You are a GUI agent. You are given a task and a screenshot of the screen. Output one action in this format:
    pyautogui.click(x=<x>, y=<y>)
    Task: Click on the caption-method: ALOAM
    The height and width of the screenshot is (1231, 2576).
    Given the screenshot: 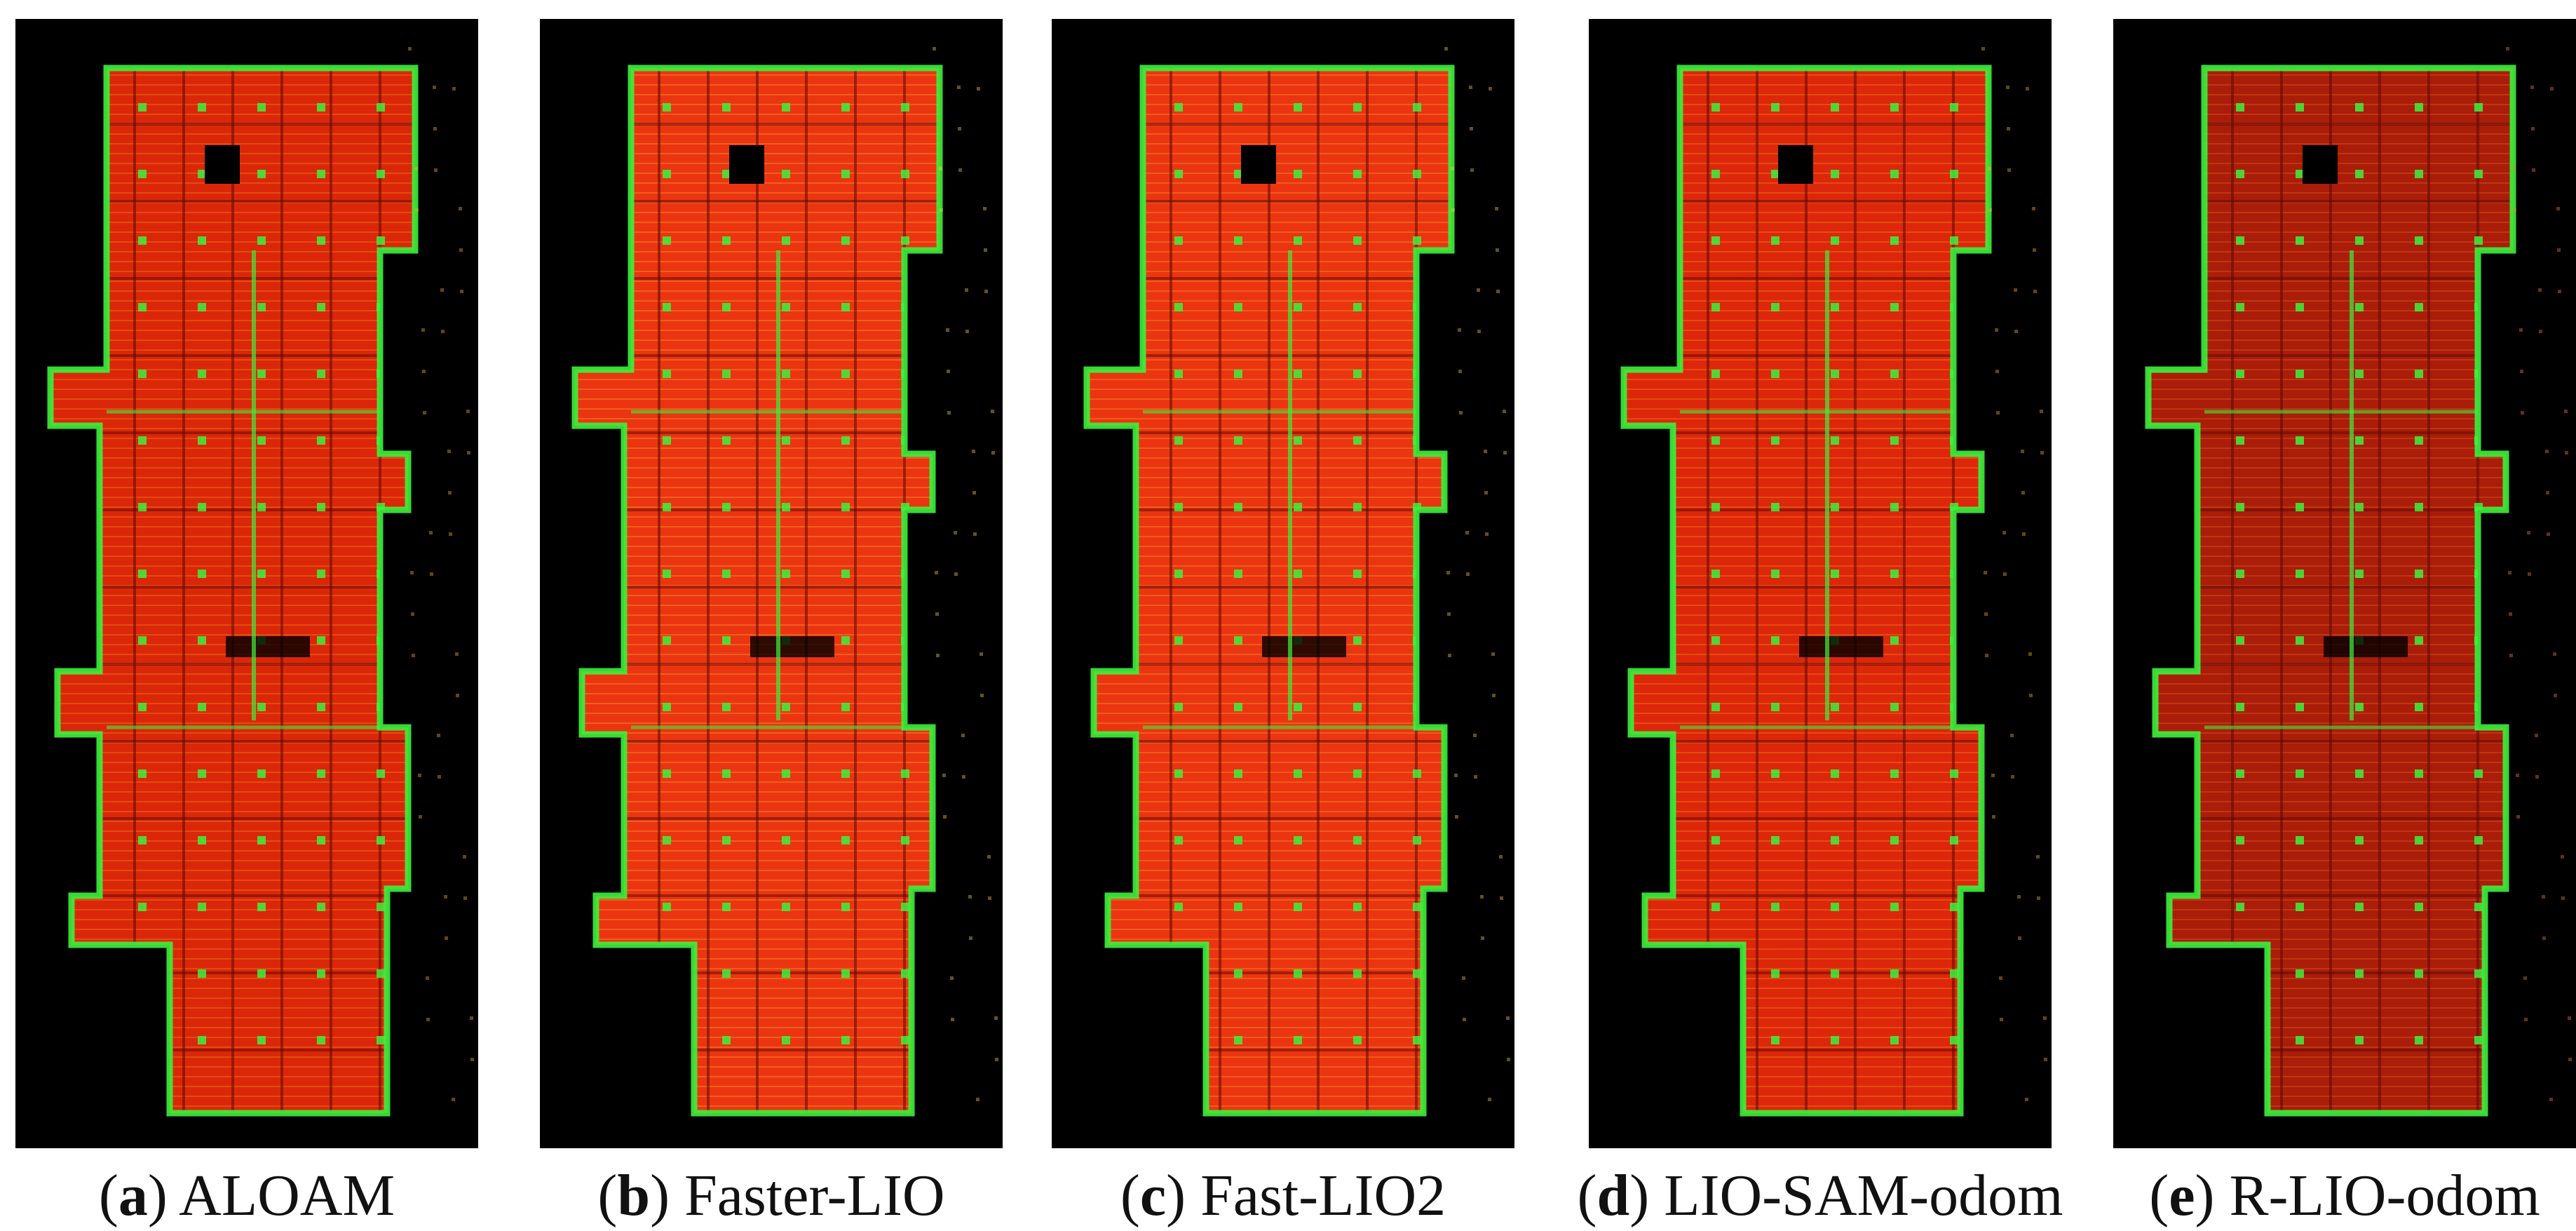 What is the action you would take?
    pyautogui.click(x=287, y=1195)
    